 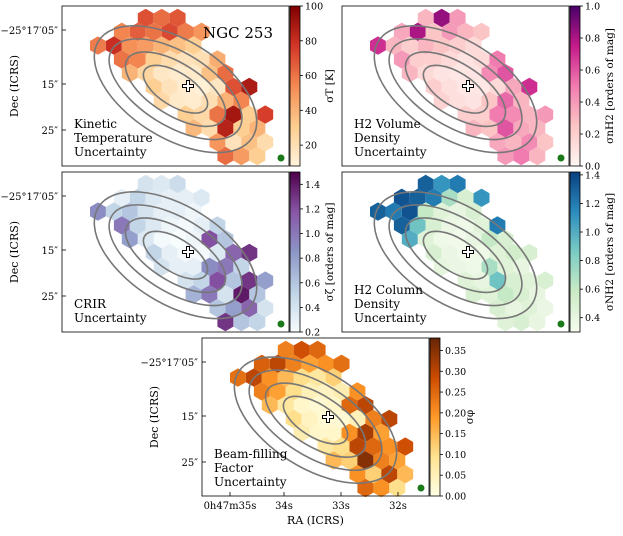 I want to click on colorbar-label: σT [K], so click(x=330, y=86).